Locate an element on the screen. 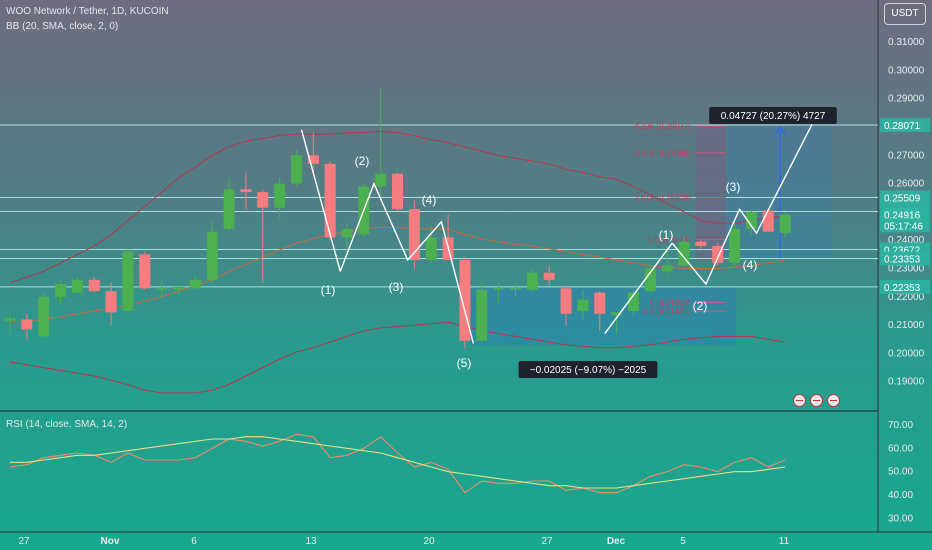 The image size is (932, 550). price-tick-label: 0.19000 is located at coordinates (906, 382).